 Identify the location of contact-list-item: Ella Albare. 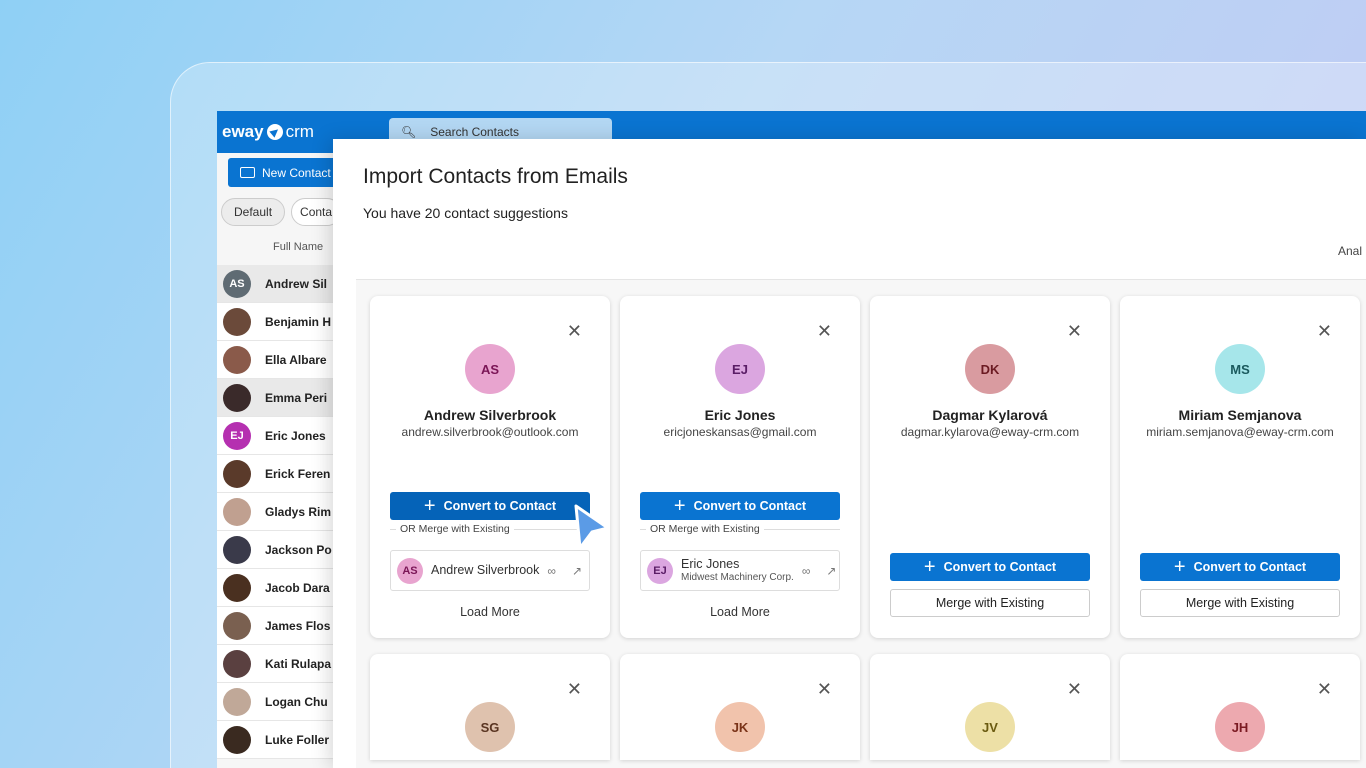
(275, 360).